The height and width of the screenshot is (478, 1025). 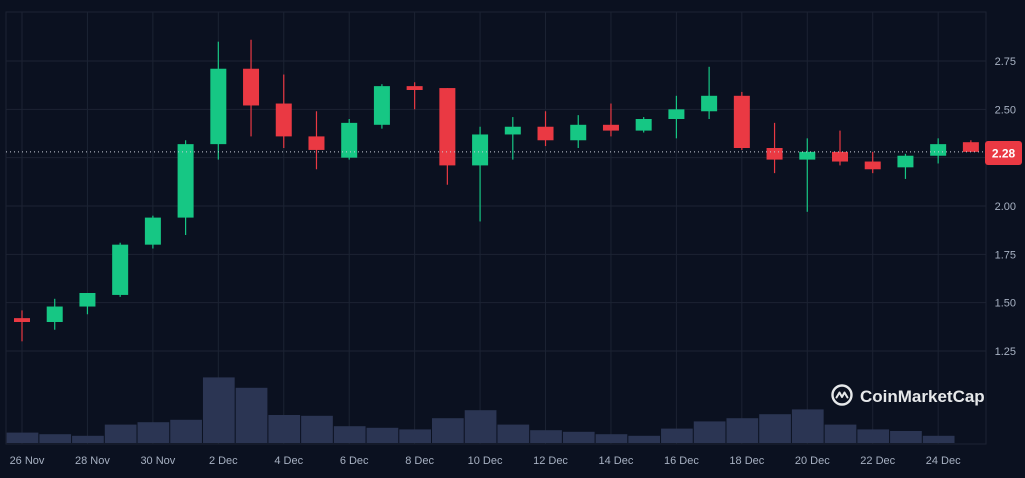 What do you see at coordinates (681, 461) in the screenshot?
I see `x-tick-label: 16 Dec` at bounding box center [681, 461].